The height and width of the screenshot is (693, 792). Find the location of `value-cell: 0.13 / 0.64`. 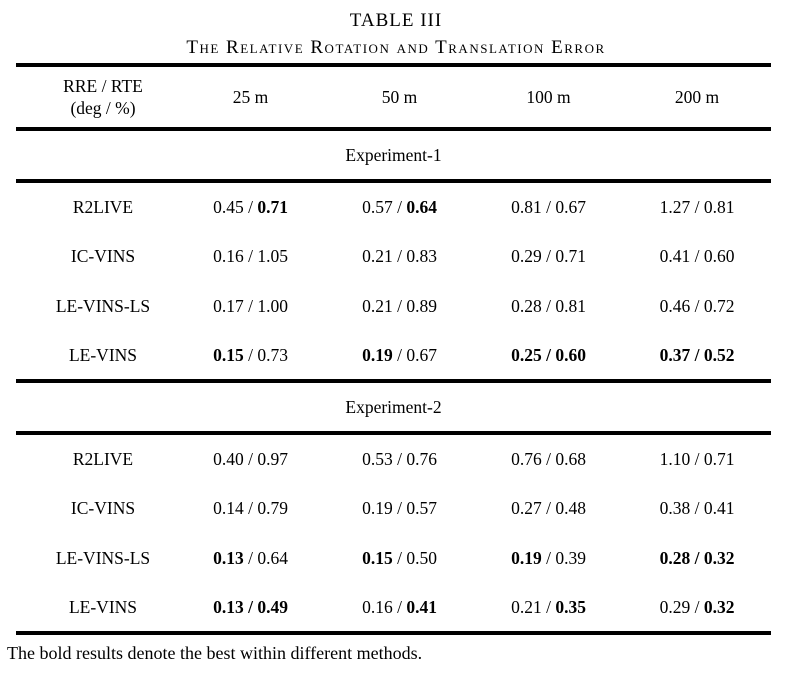

value-cell: 0.13 / 0.64 is located at coordinates (250, 558).